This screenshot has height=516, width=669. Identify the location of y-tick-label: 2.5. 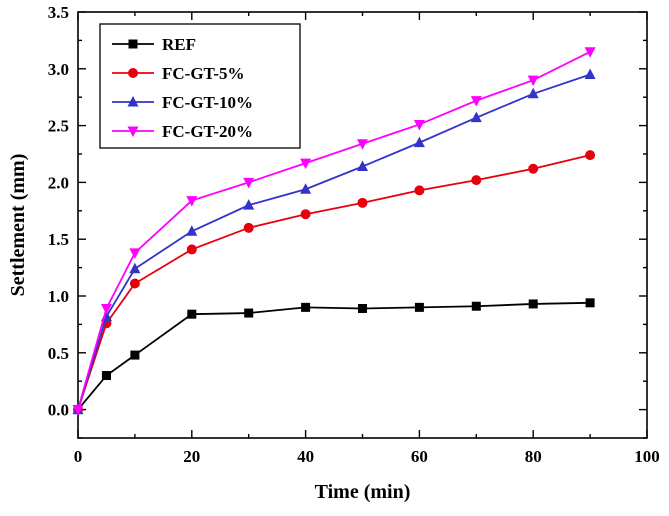
(58, 126).